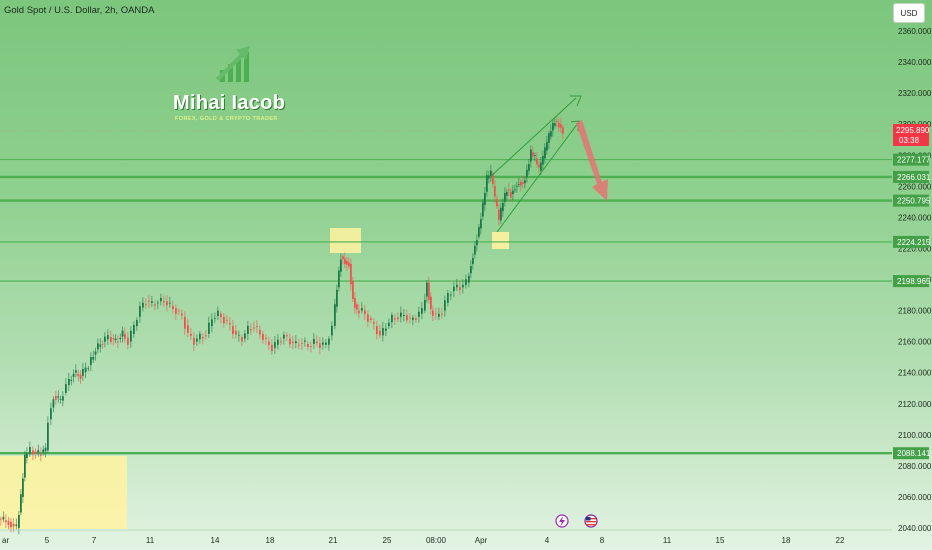  I want to click on logo-tagline: FOREX, GOLD & CRYPTO TRADER, so click(226, 119).